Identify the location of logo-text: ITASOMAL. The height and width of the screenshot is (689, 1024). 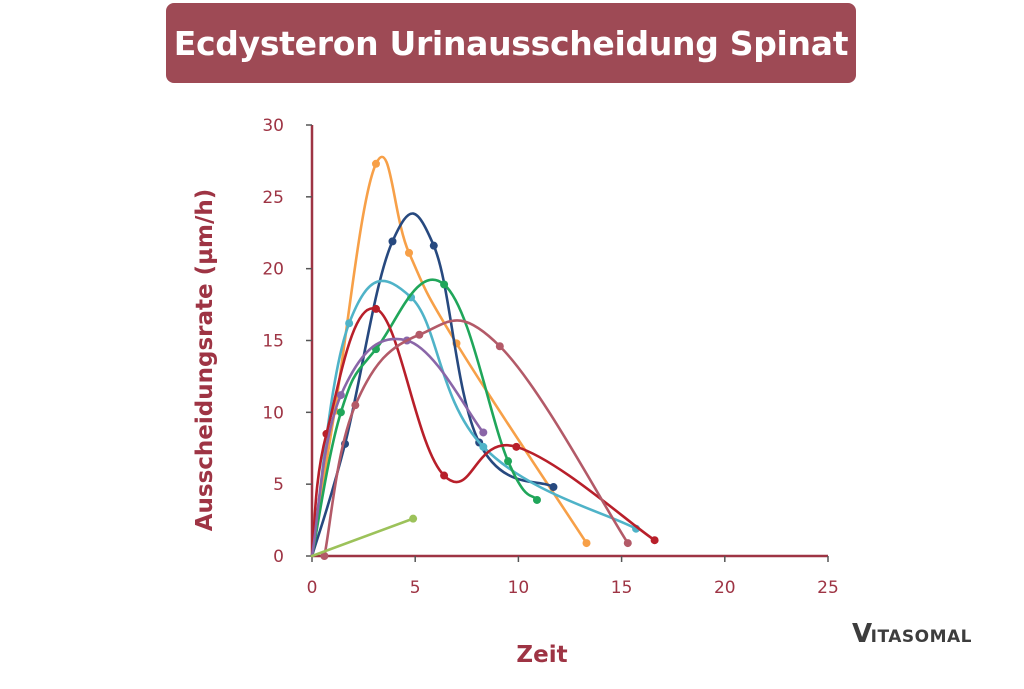
(921, 637).